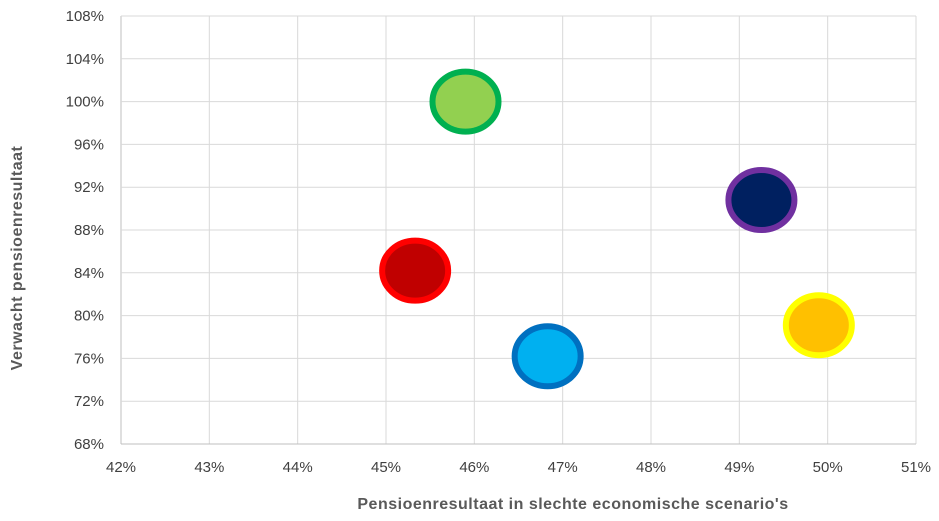  I want to click on y-axis-tick-labels: 108% 104% 100% 96% 92% 88% 84% 80% 76% 72% 68%, so click(85, 230).